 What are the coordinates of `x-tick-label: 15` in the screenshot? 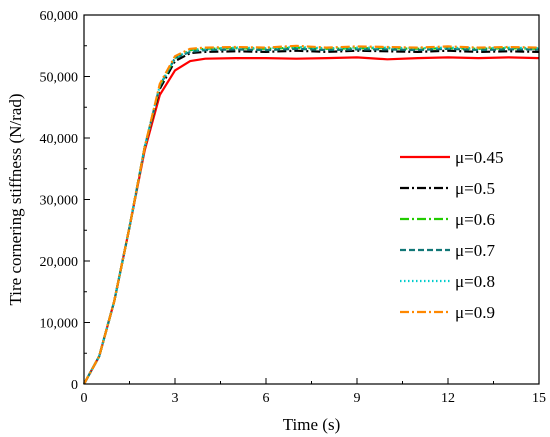 It's located at (539, 398).